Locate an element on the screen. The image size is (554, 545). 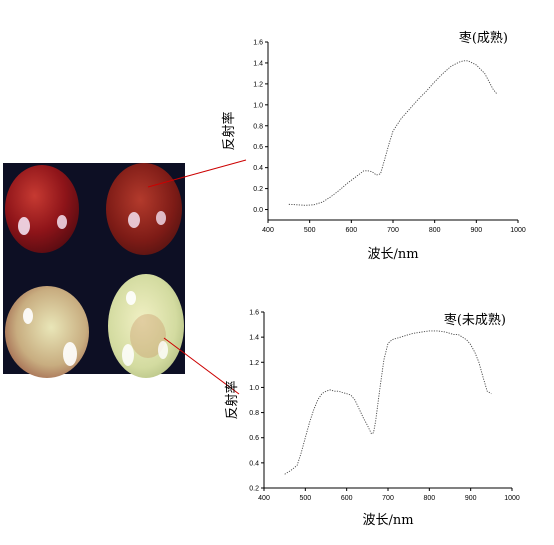
pointer-line-ripe is located at coordinates (197, 173).